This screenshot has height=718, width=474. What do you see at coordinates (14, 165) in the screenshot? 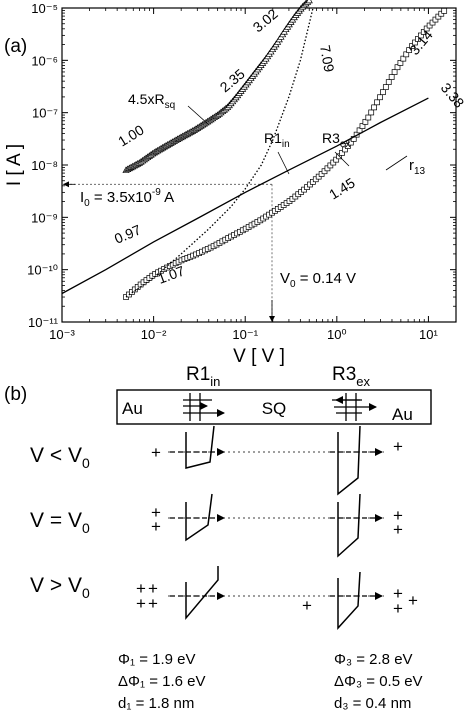
I see `y-axis-label: I [ A ]` at bounding box center [14, 165].